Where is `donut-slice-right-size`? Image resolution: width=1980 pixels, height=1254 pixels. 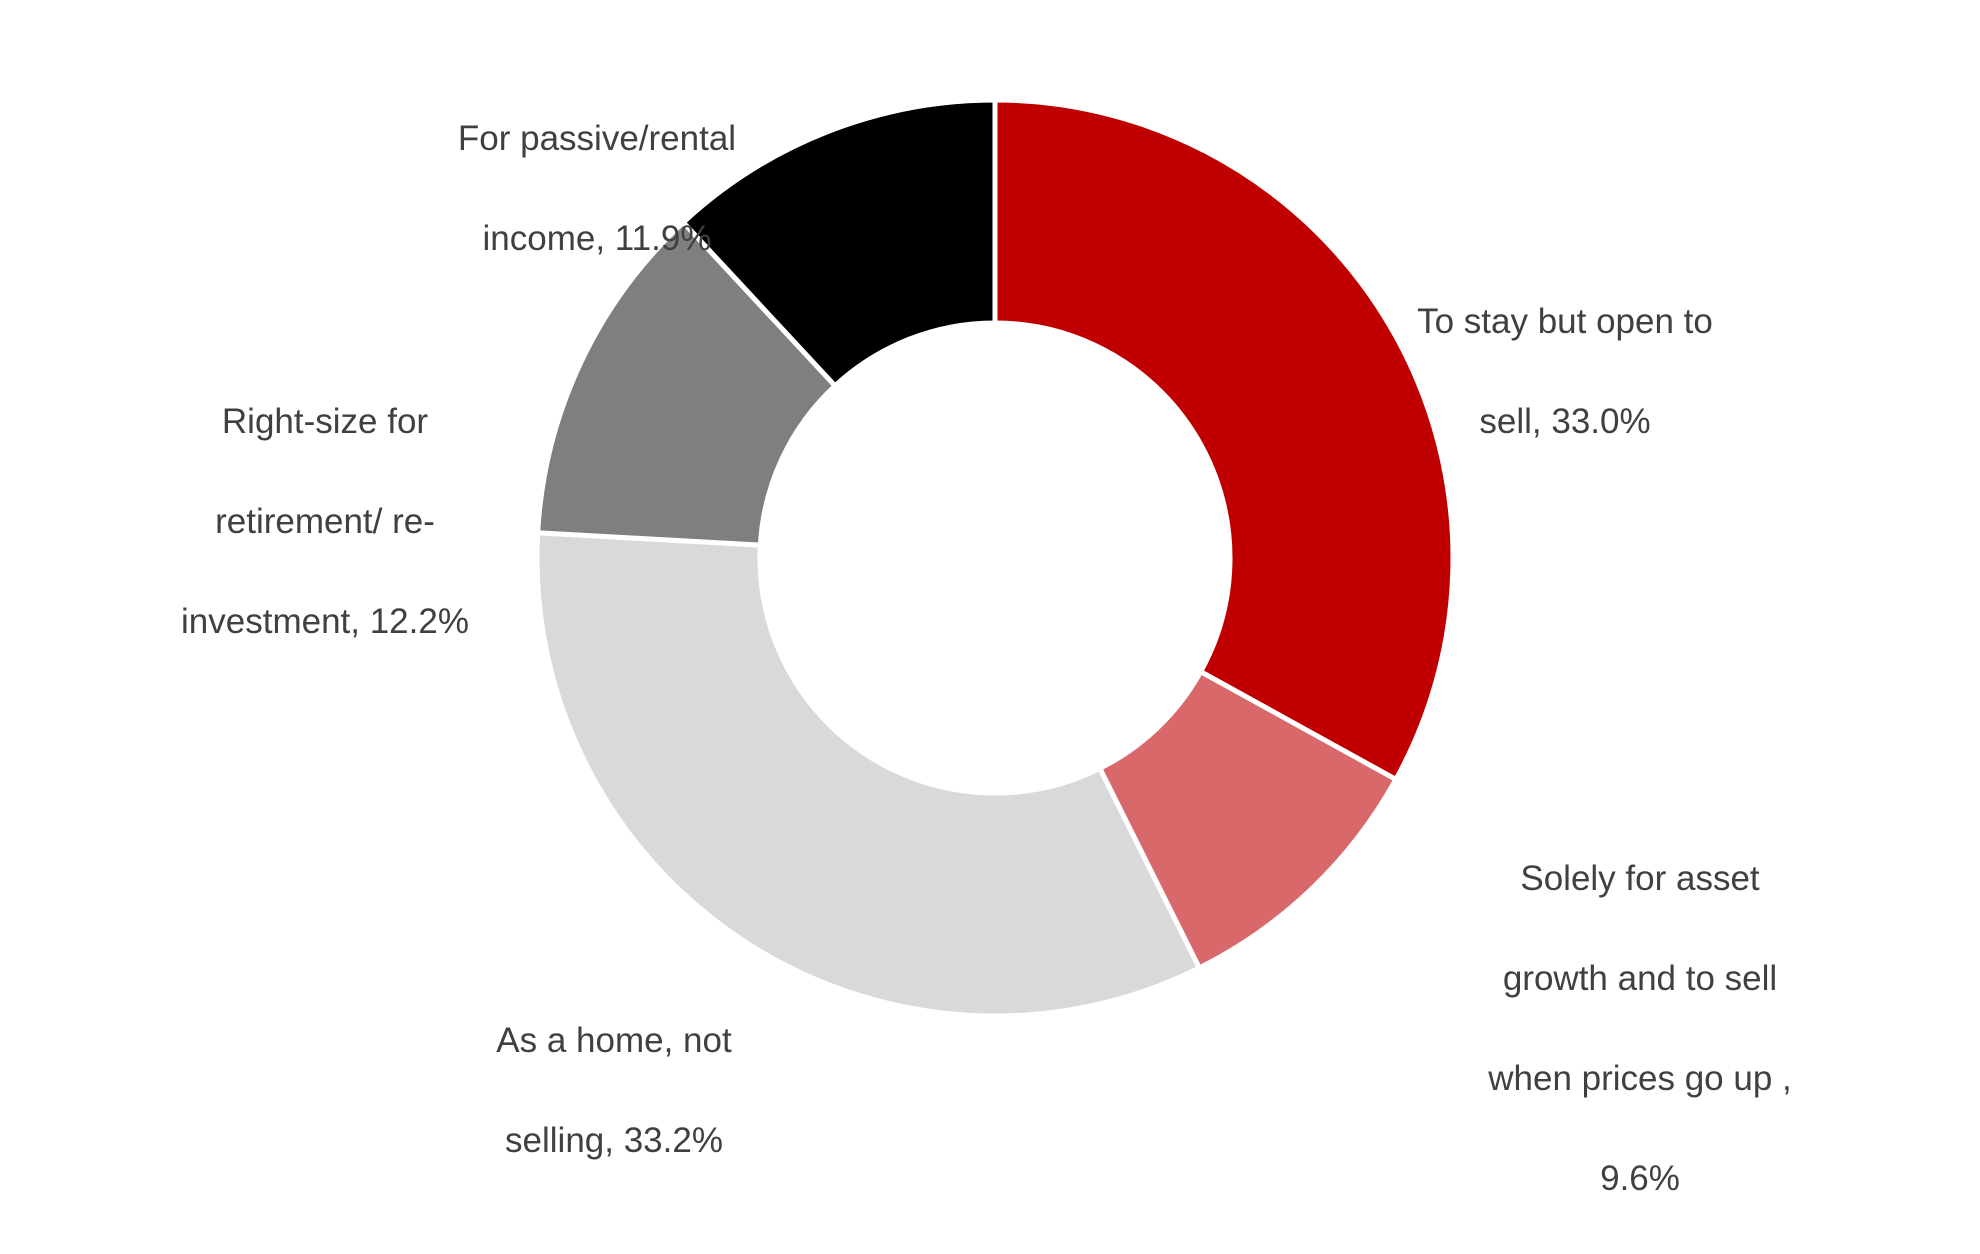
donut-slice-right-size is located at coordinates (687, 383).